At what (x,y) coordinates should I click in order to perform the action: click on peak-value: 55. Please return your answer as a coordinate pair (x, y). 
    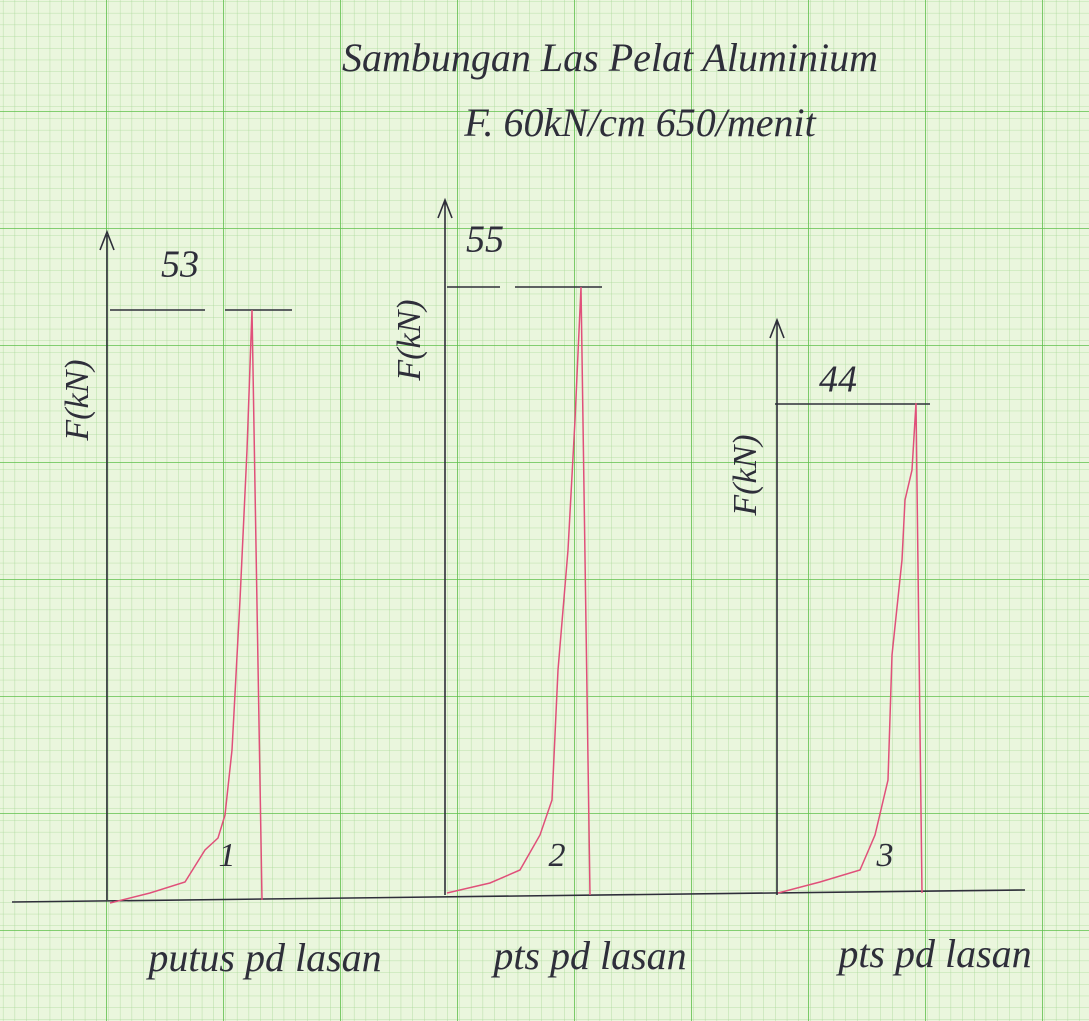
    Looking at the image, I should click on (485, 240).